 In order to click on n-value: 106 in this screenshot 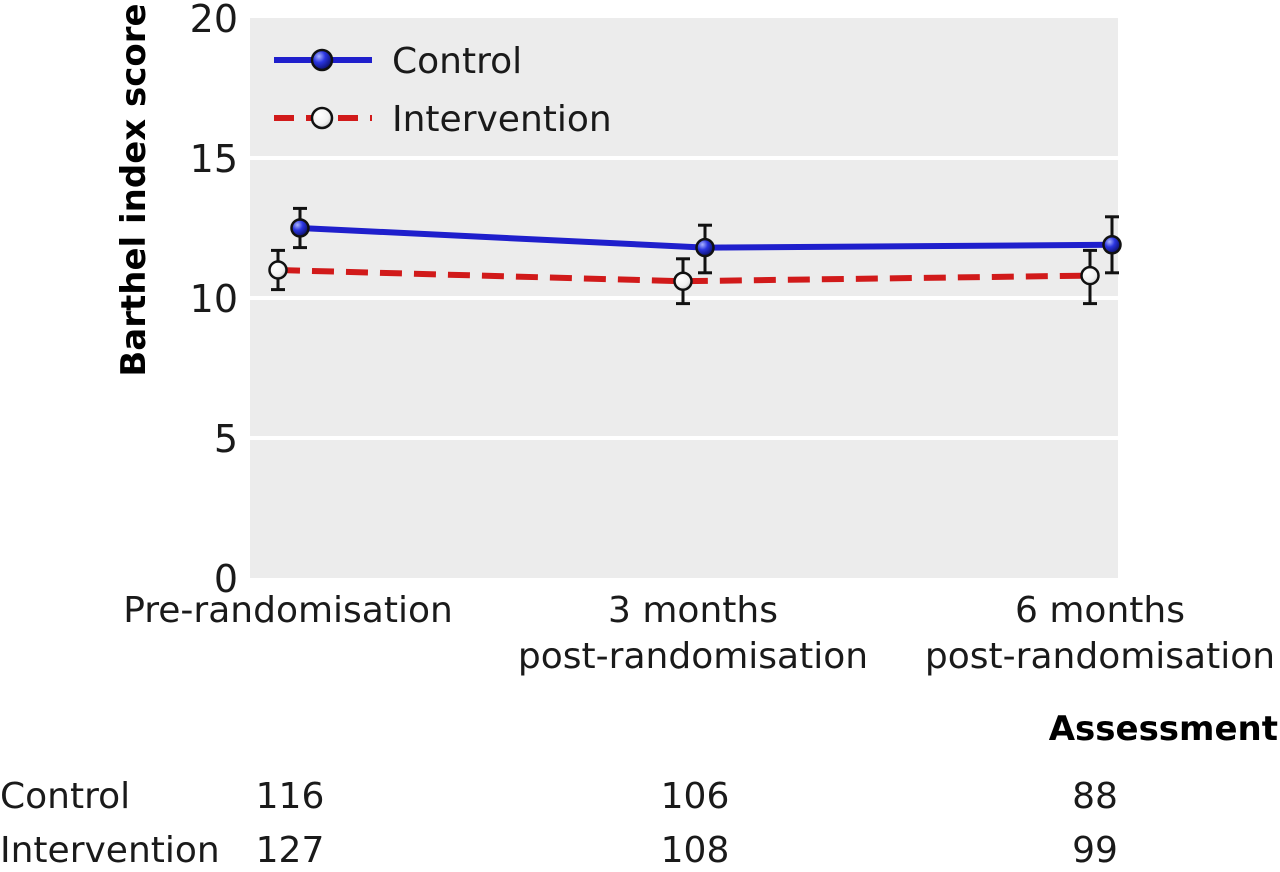, I will do `click(695, 796)`.